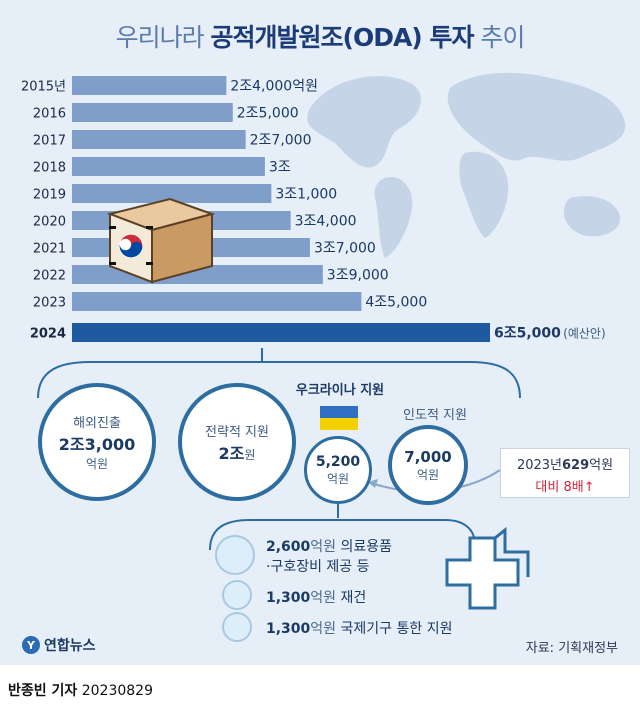 The image size is (640, 707). Describe the element at coordinates (339, 418) in the screenshot. I see `ukraine-flag-icon` at that location.